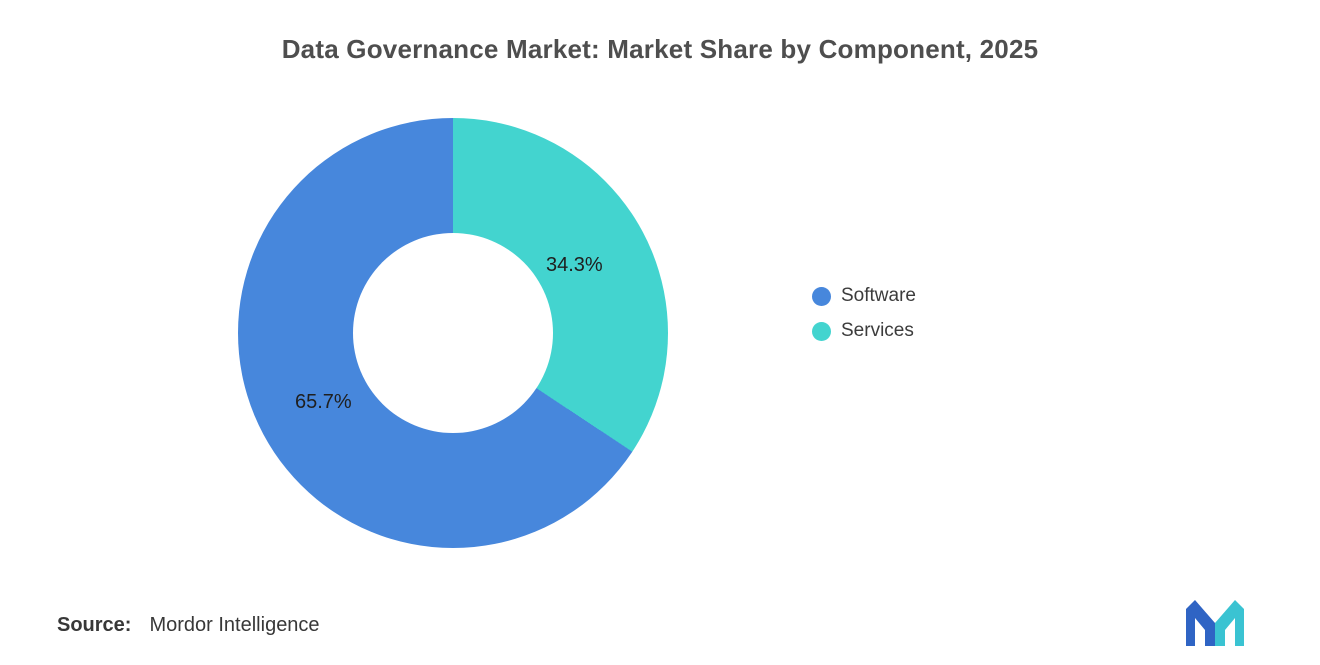 This screenshot has width=1320, height=665. I want to click on legend-item-software: Software, so click(864, 296).